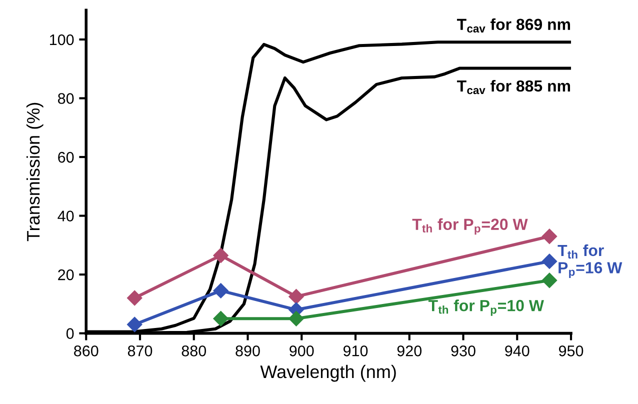 This screenshot has width=638, height=404. Describe the element at coordinates (571, 351) in the screenshot. I see `x-tick-label: 950` at that location.